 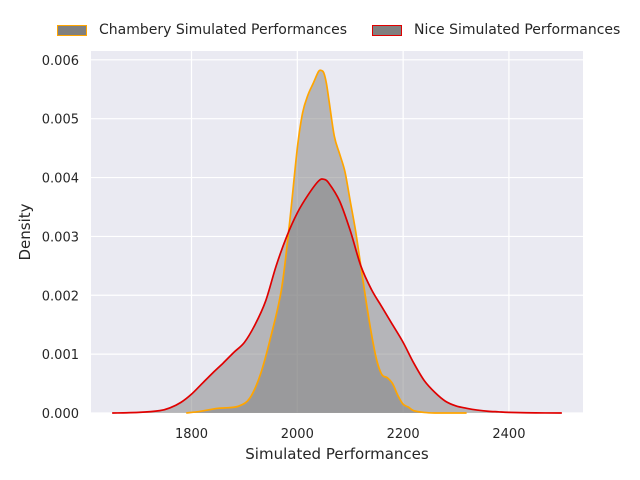 What do you see at coordinates (297, 434) in the screenshot?
I see `x-tick-label: 2000` at bounding box center [297, 434].